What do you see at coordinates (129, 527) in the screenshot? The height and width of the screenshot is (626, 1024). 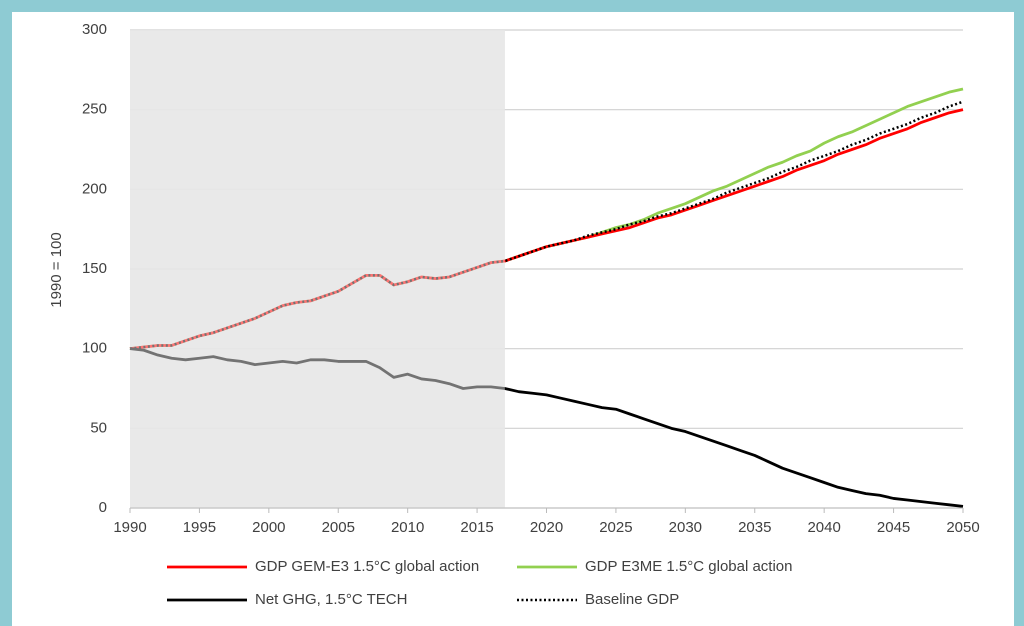 I see `x-tick-label: 1990` at bounding box center [129, 527].